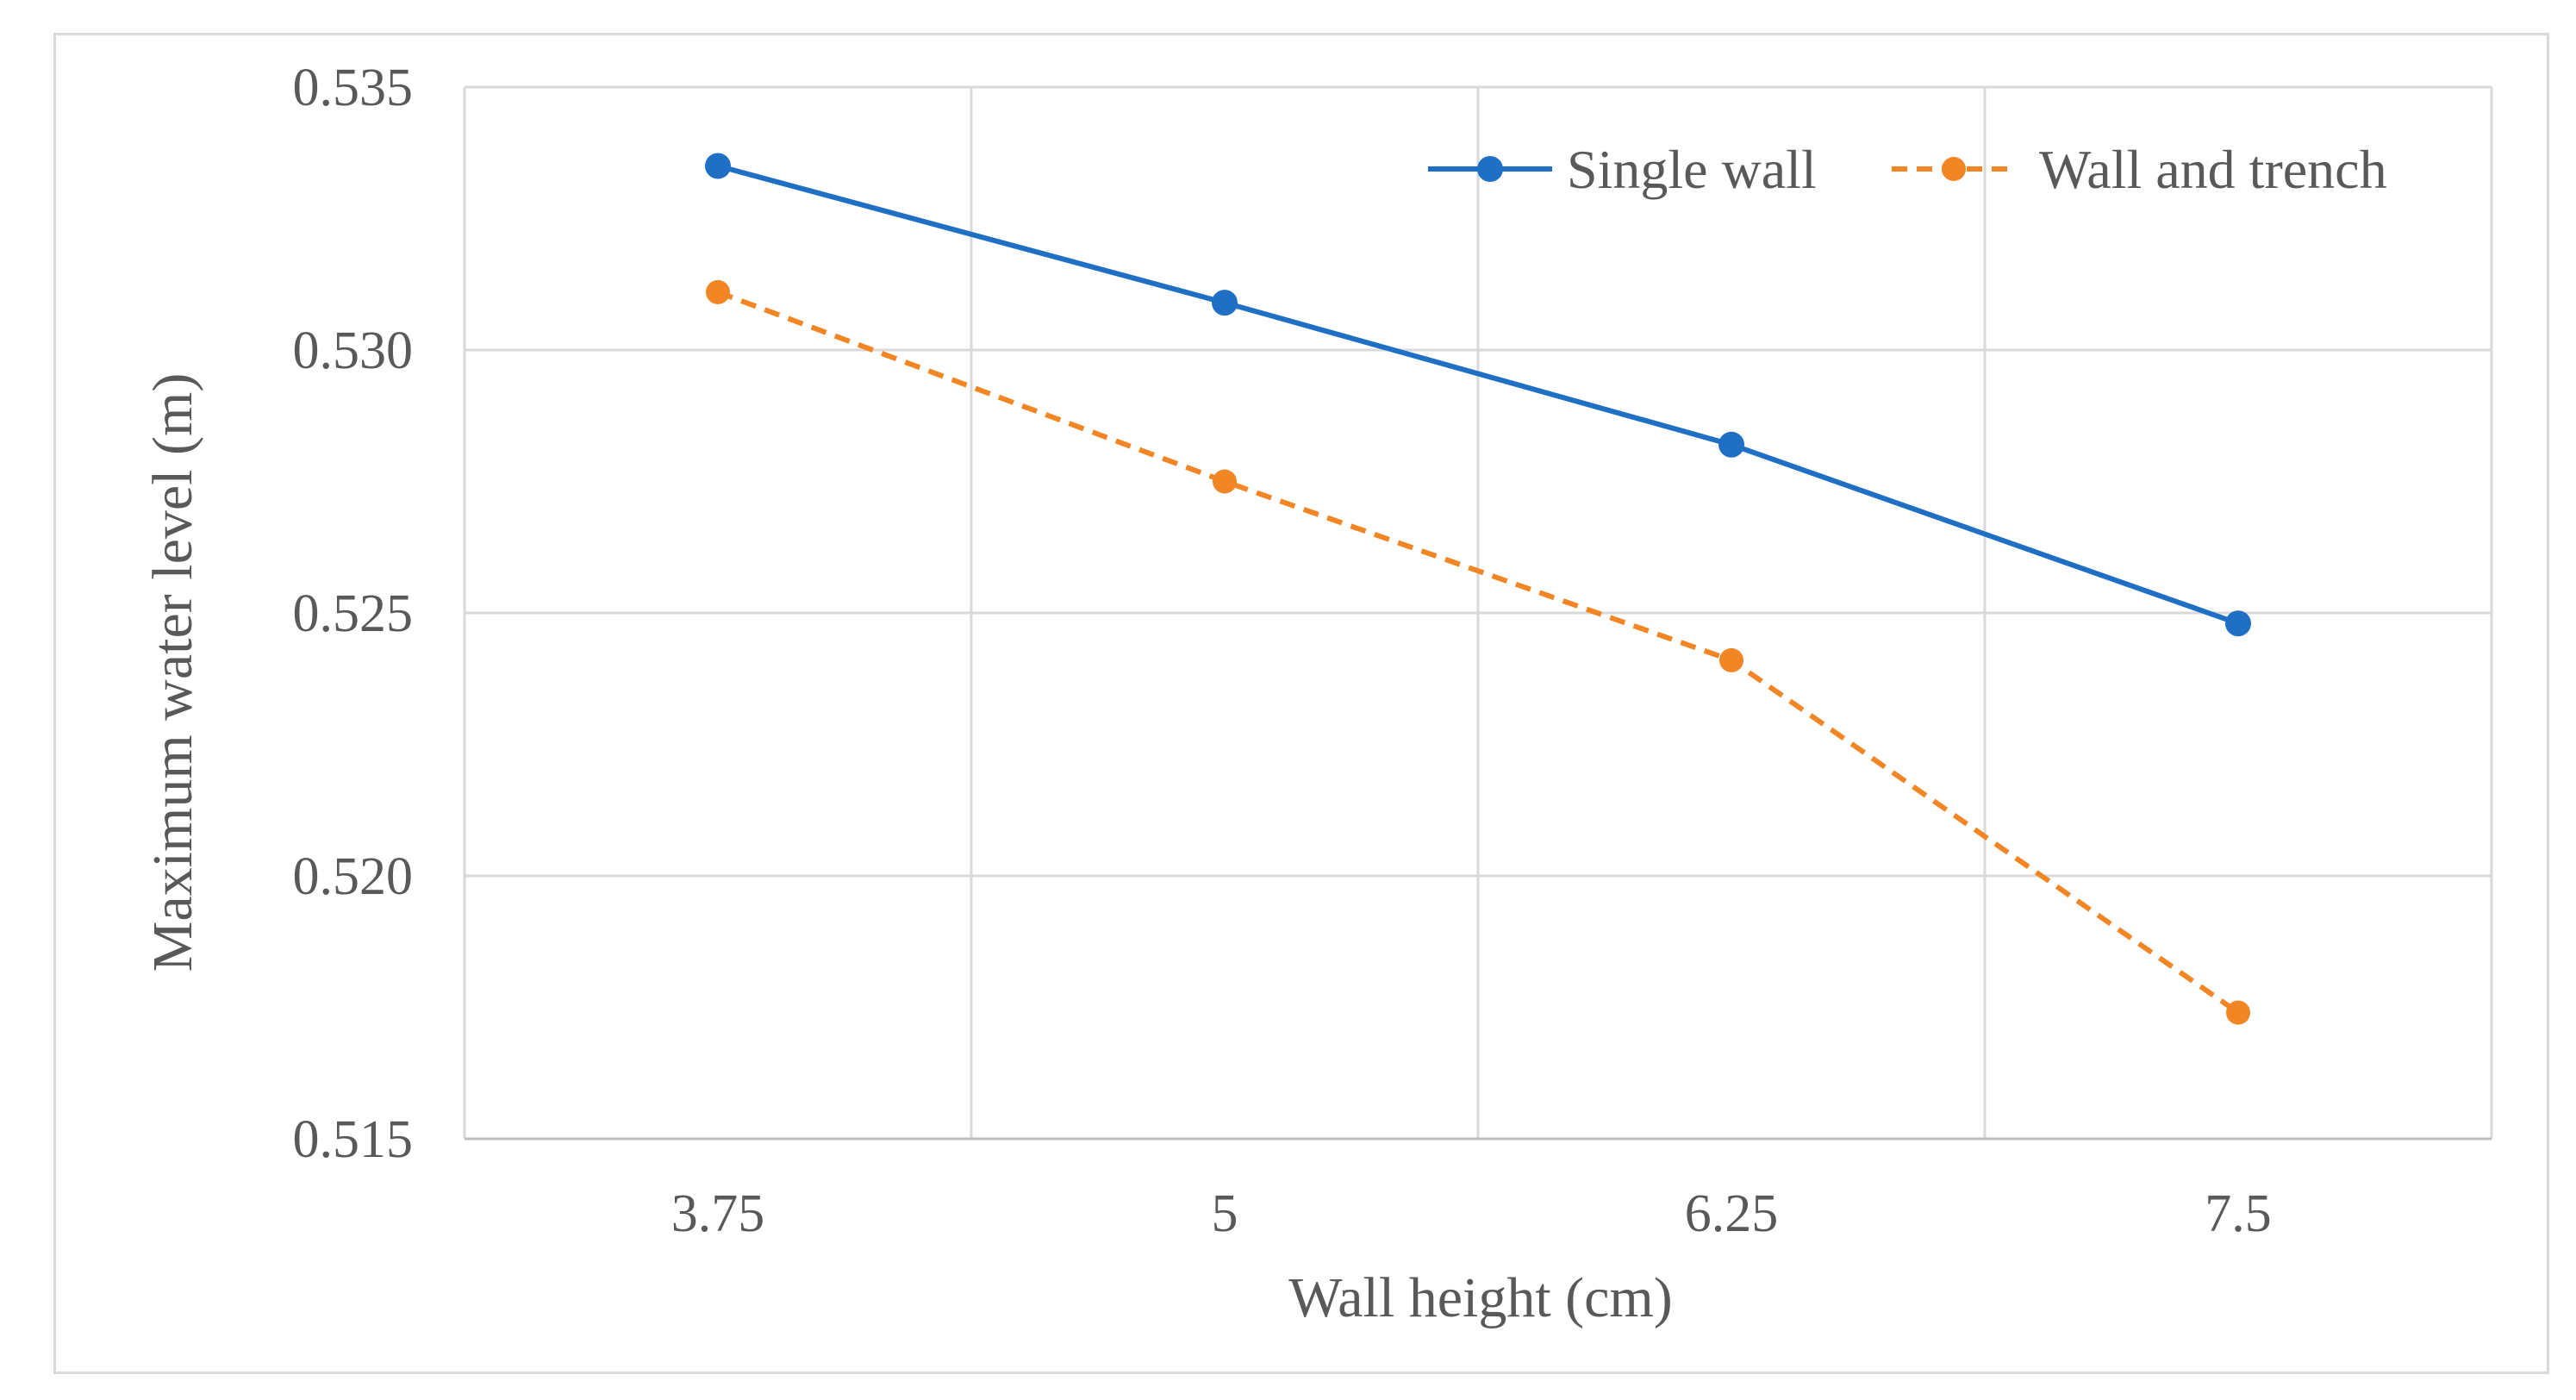  What do you see at coordinates (353, 88) in the screenshot?
I see `y-tick-label: 0.535` at bounding box center [353, 88].